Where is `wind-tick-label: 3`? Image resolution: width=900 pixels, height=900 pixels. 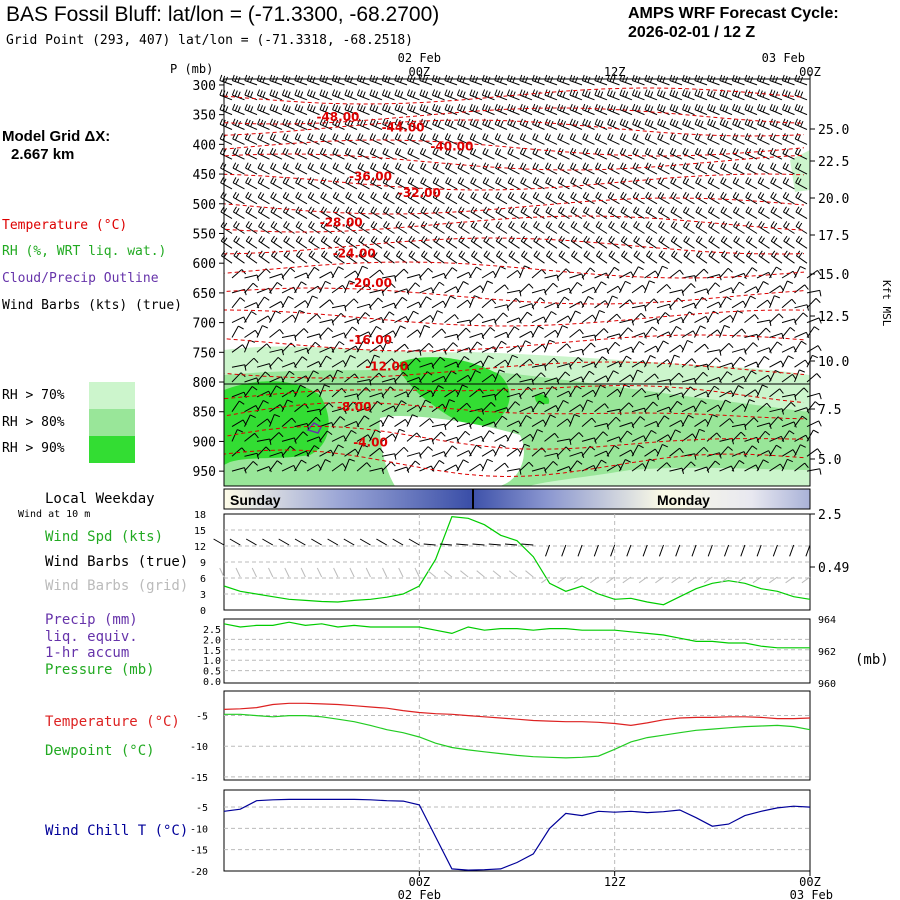 wind-tick-label: 3 is located at coordinates (203, 595).